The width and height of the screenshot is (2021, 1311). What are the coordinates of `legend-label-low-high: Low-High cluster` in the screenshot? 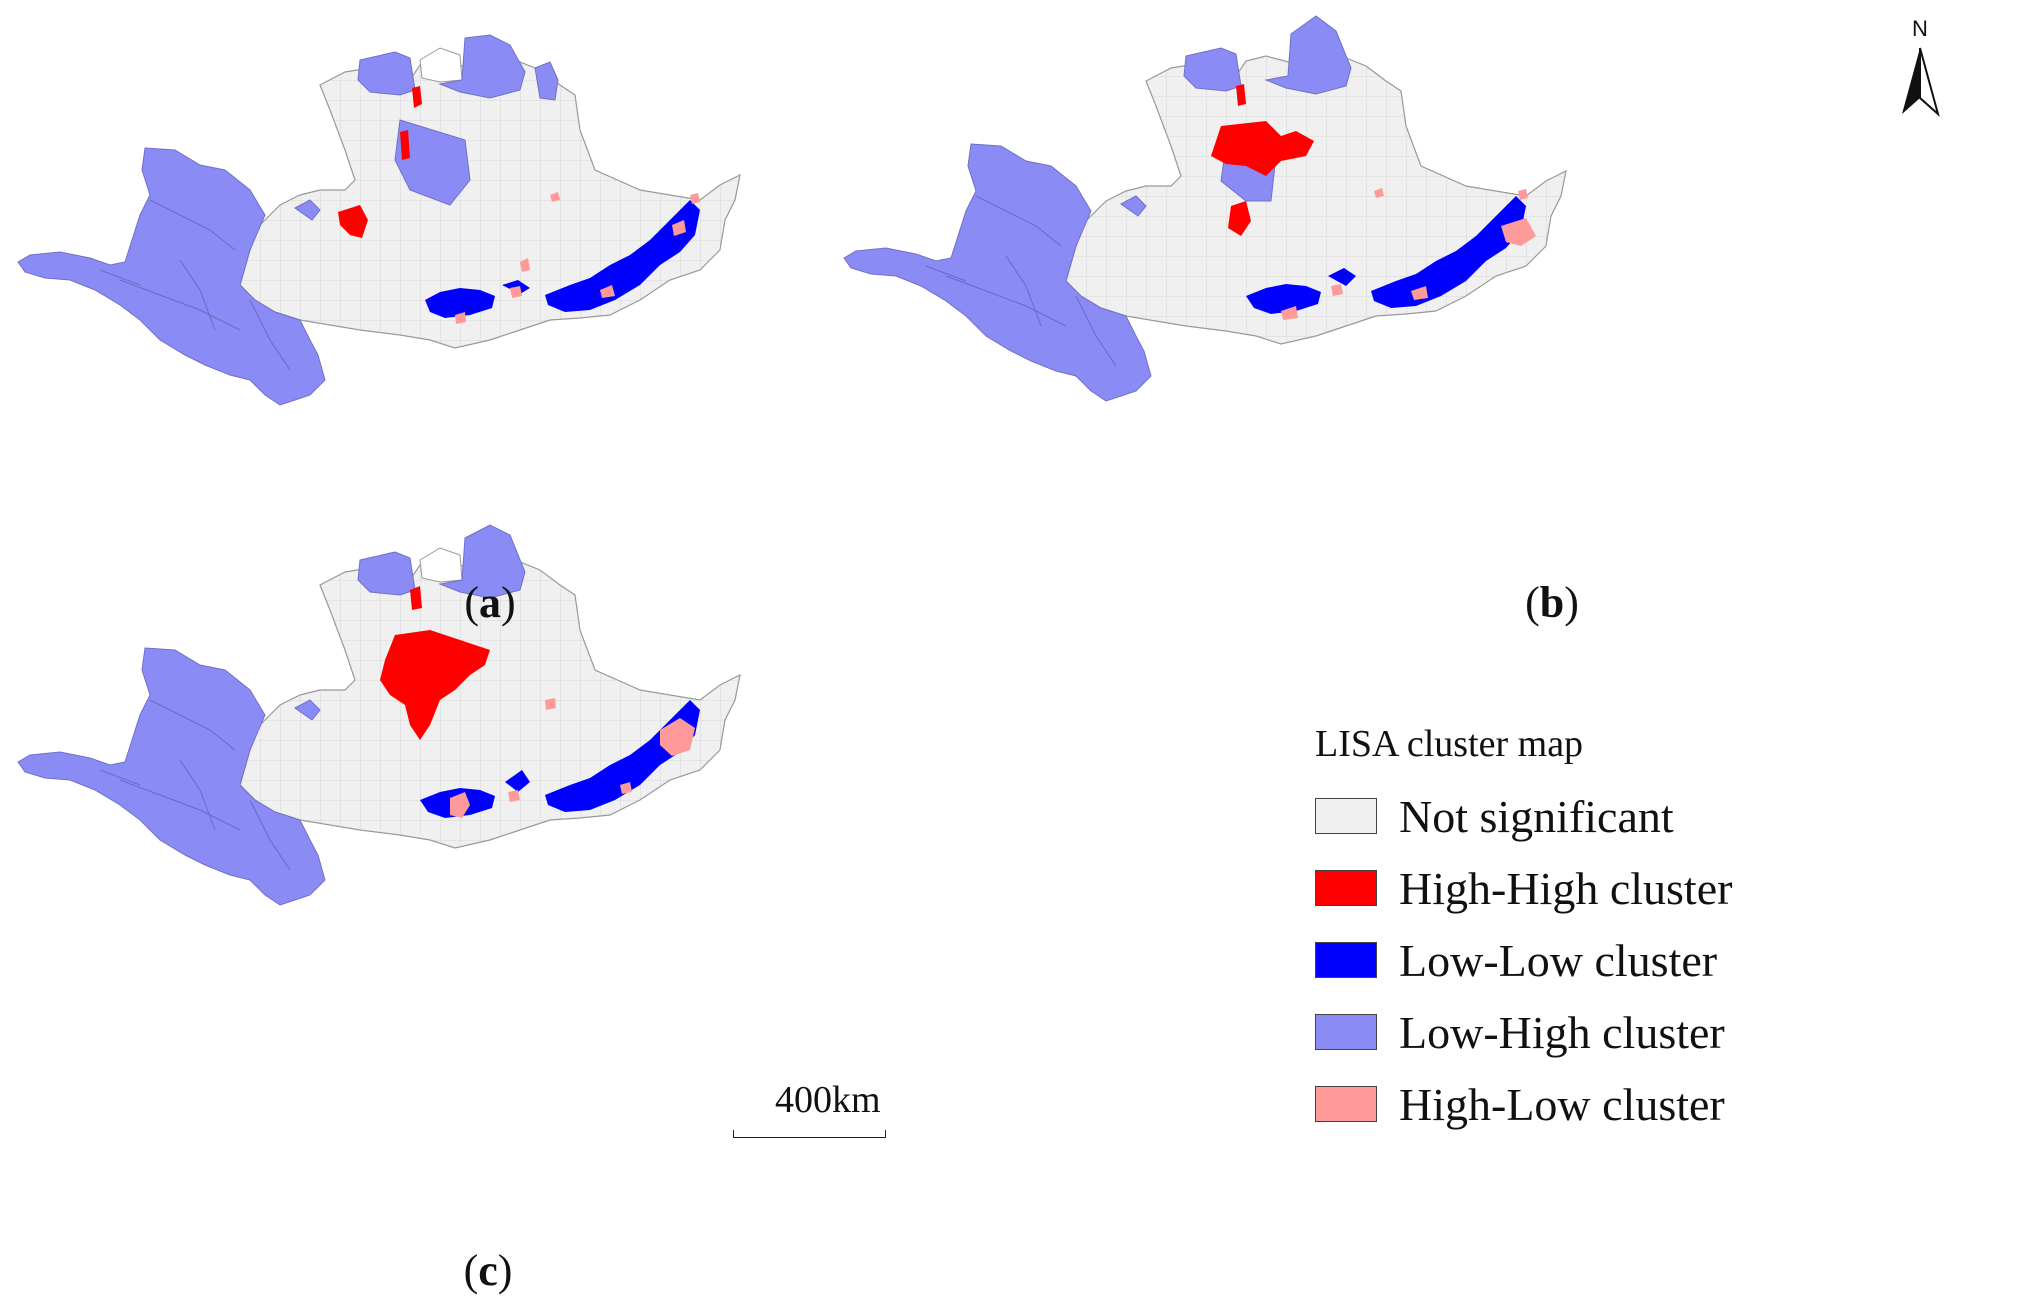 It's located at (1562, 1032).